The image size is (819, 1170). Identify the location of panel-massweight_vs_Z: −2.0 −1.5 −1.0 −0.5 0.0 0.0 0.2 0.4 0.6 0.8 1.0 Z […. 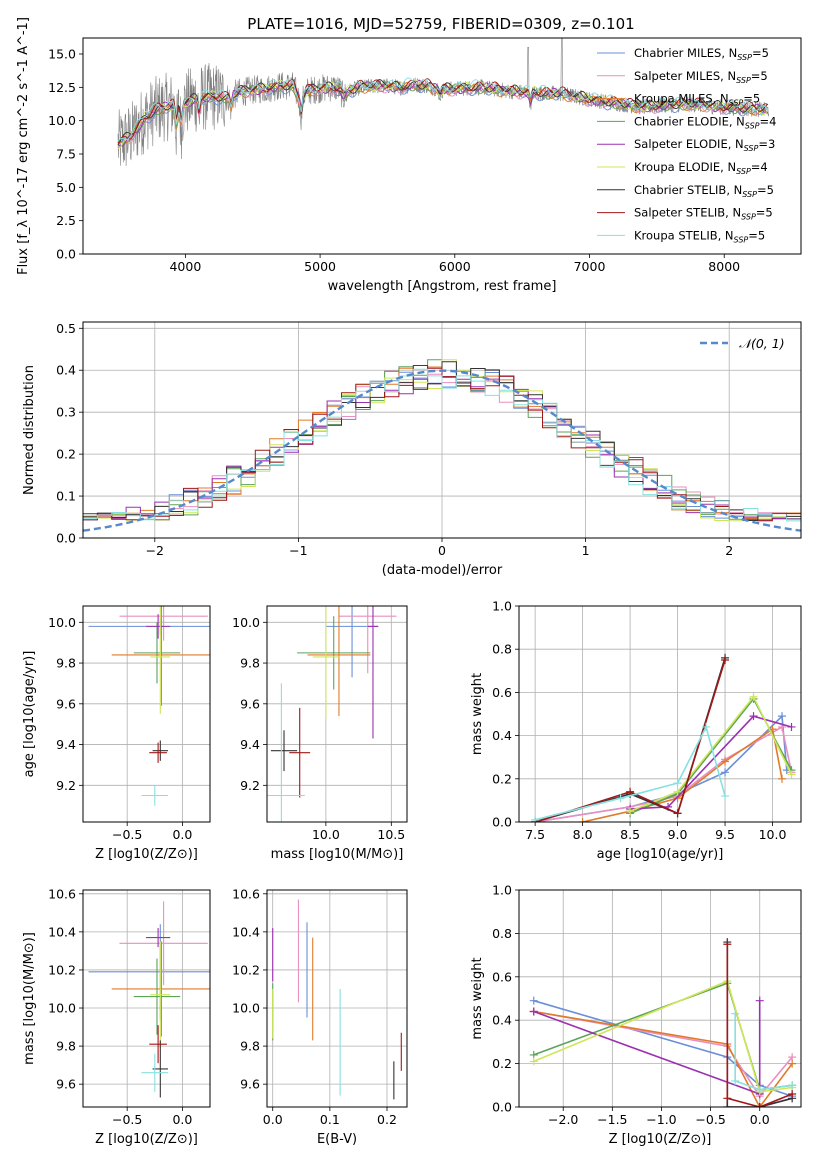
(636, 1015).